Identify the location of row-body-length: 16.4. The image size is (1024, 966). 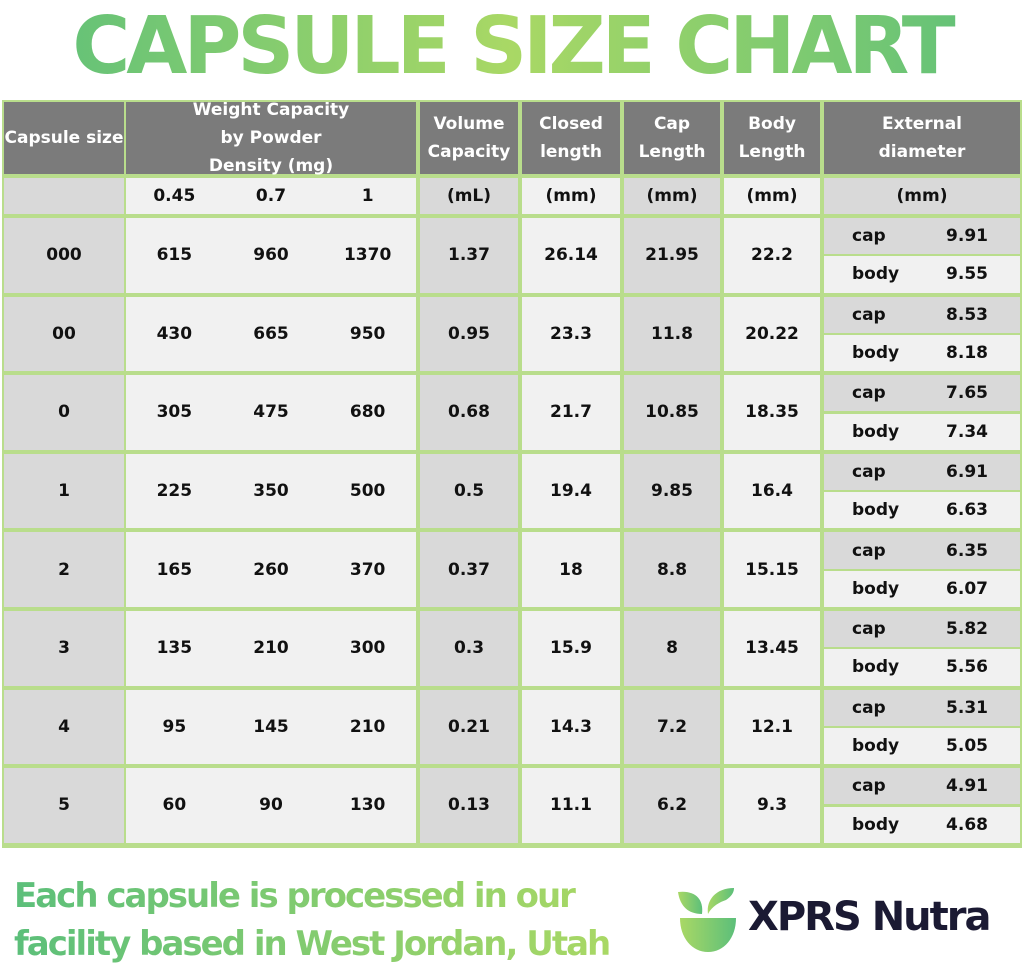
(772, 491).